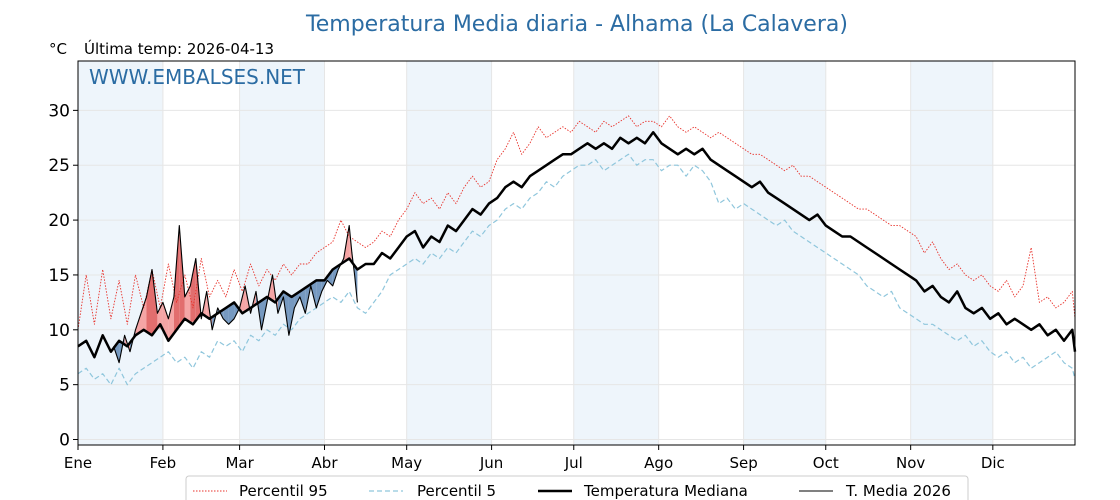 Image resolution: width=1120 pixels, height=500 pixels. I want to click on month-band-ene, so click(120, 253).